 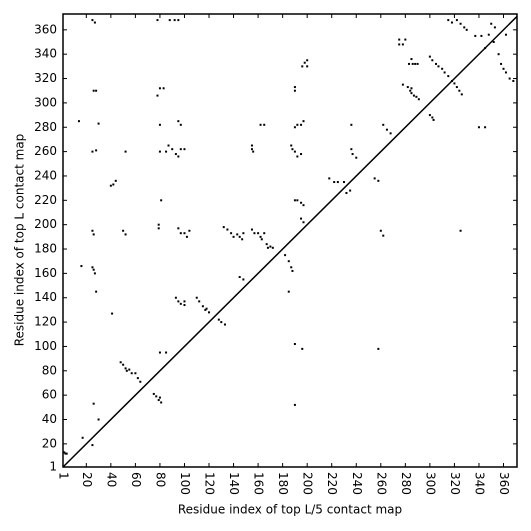 What do you see at coordinates (234, 483) in the screenshot?
I see `x-tick-label: 140` at bounding box center [234, 483].